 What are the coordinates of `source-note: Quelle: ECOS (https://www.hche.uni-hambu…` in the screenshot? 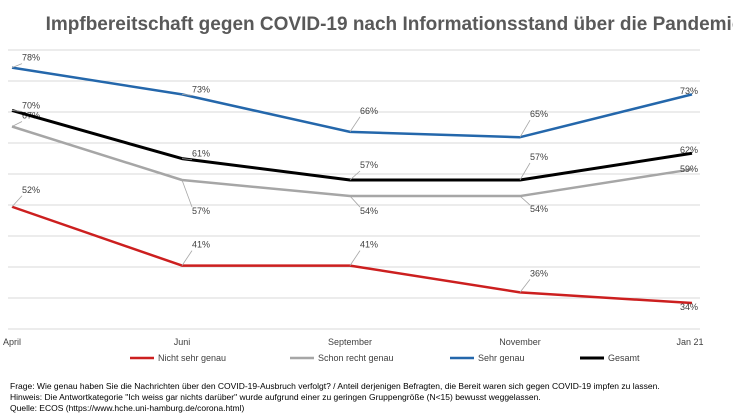 It's located at (127, 408).